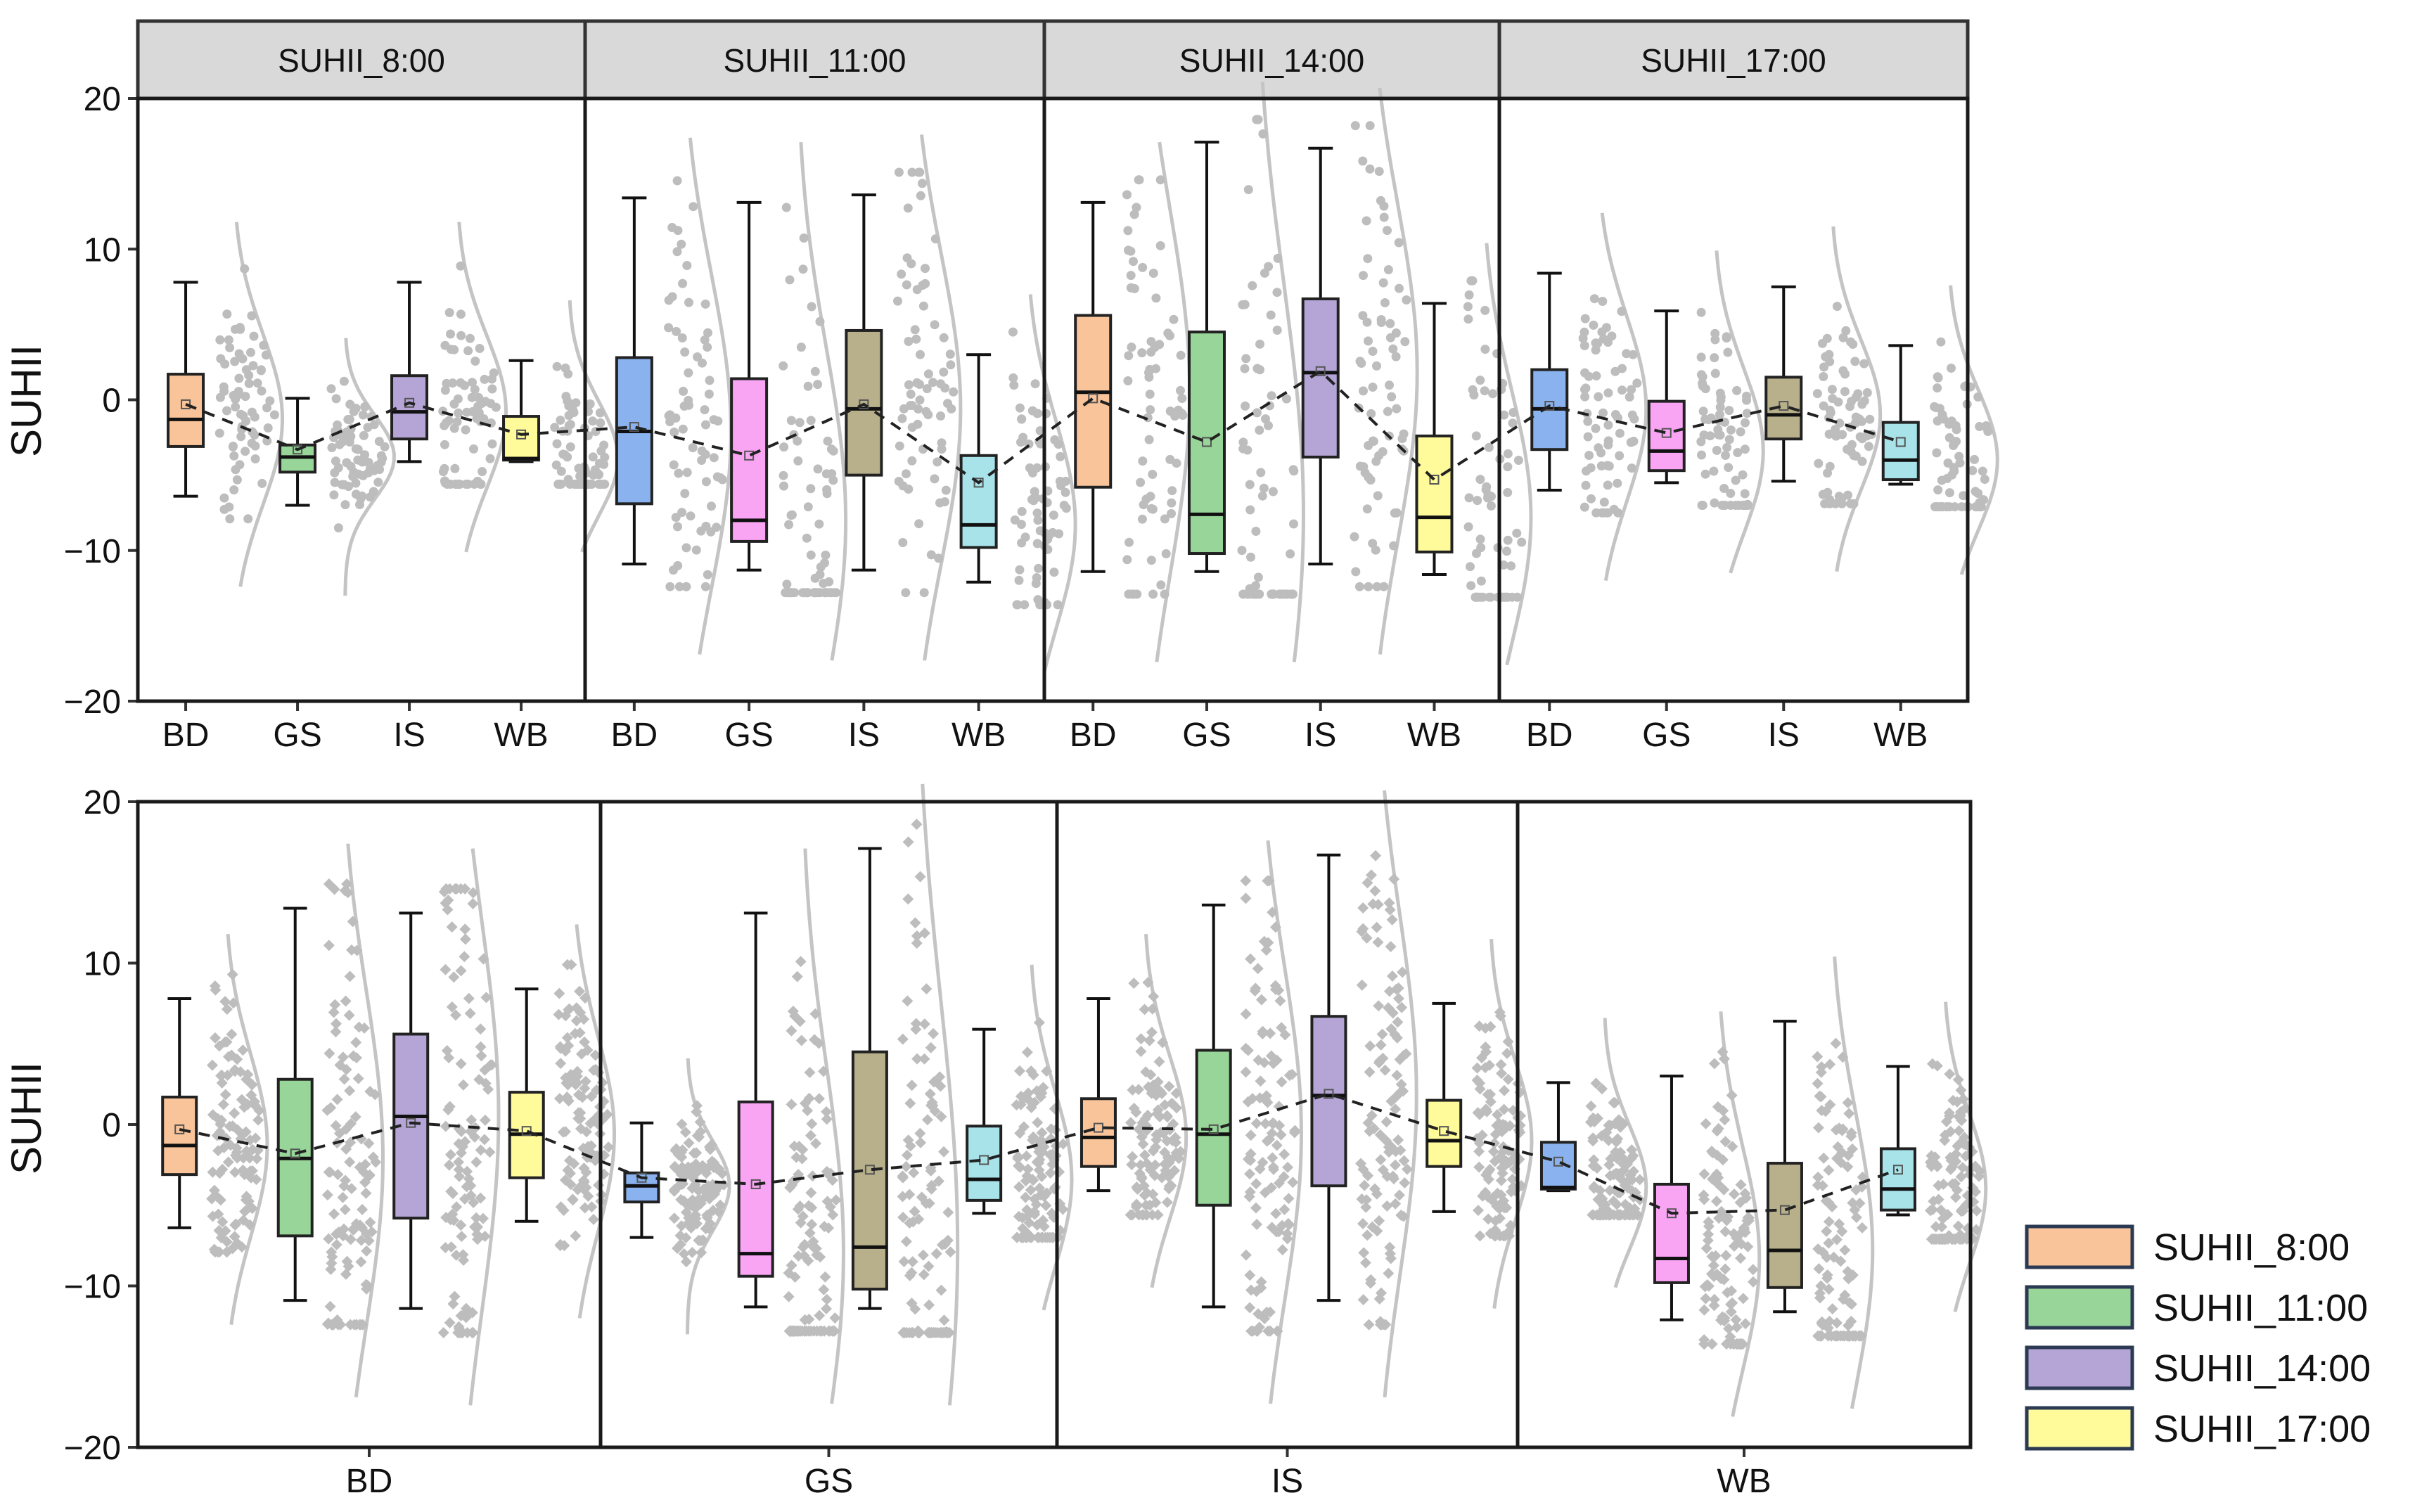 This screenshot has width=2422, height=1512. Describe the element at coordinates (2079, 1428) in the screenshot. I see `legend-swatch` at that location.